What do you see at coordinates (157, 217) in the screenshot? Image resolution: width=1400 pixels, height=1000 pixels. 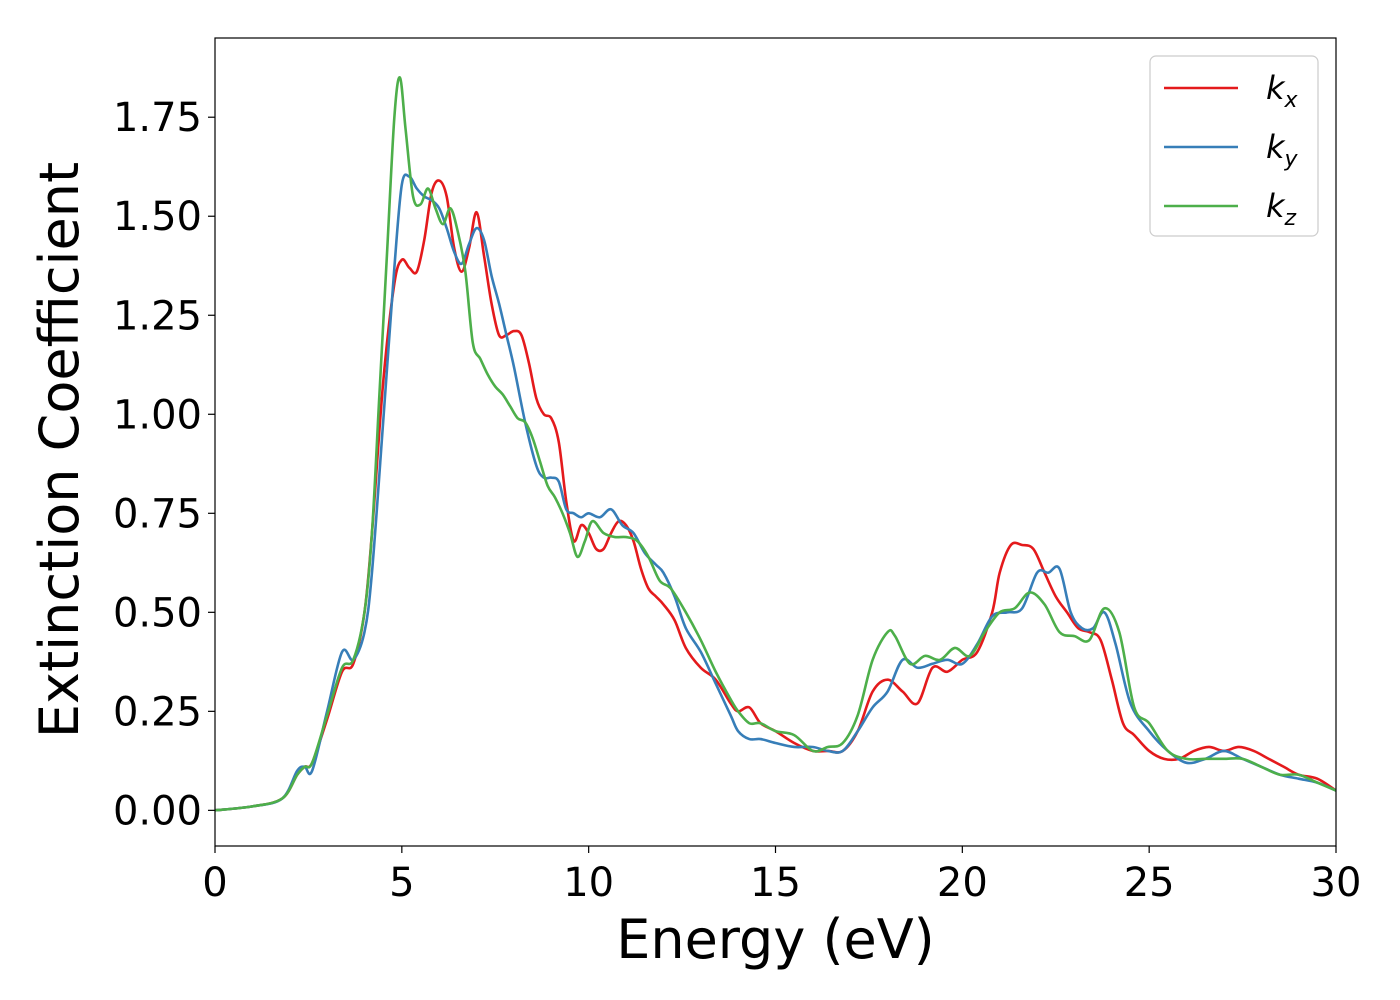 I see `y-tick-label: 1.50` at bounding box center [157, 217].